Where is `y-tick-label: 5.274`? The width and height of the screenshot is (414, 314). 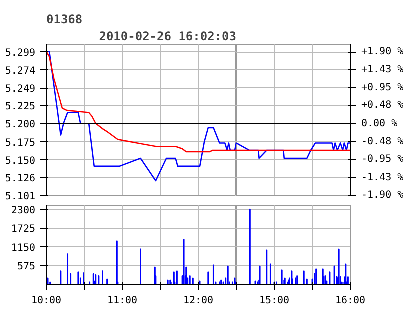
y-tick-label: 5.274 is located at coordinates (20, 71).